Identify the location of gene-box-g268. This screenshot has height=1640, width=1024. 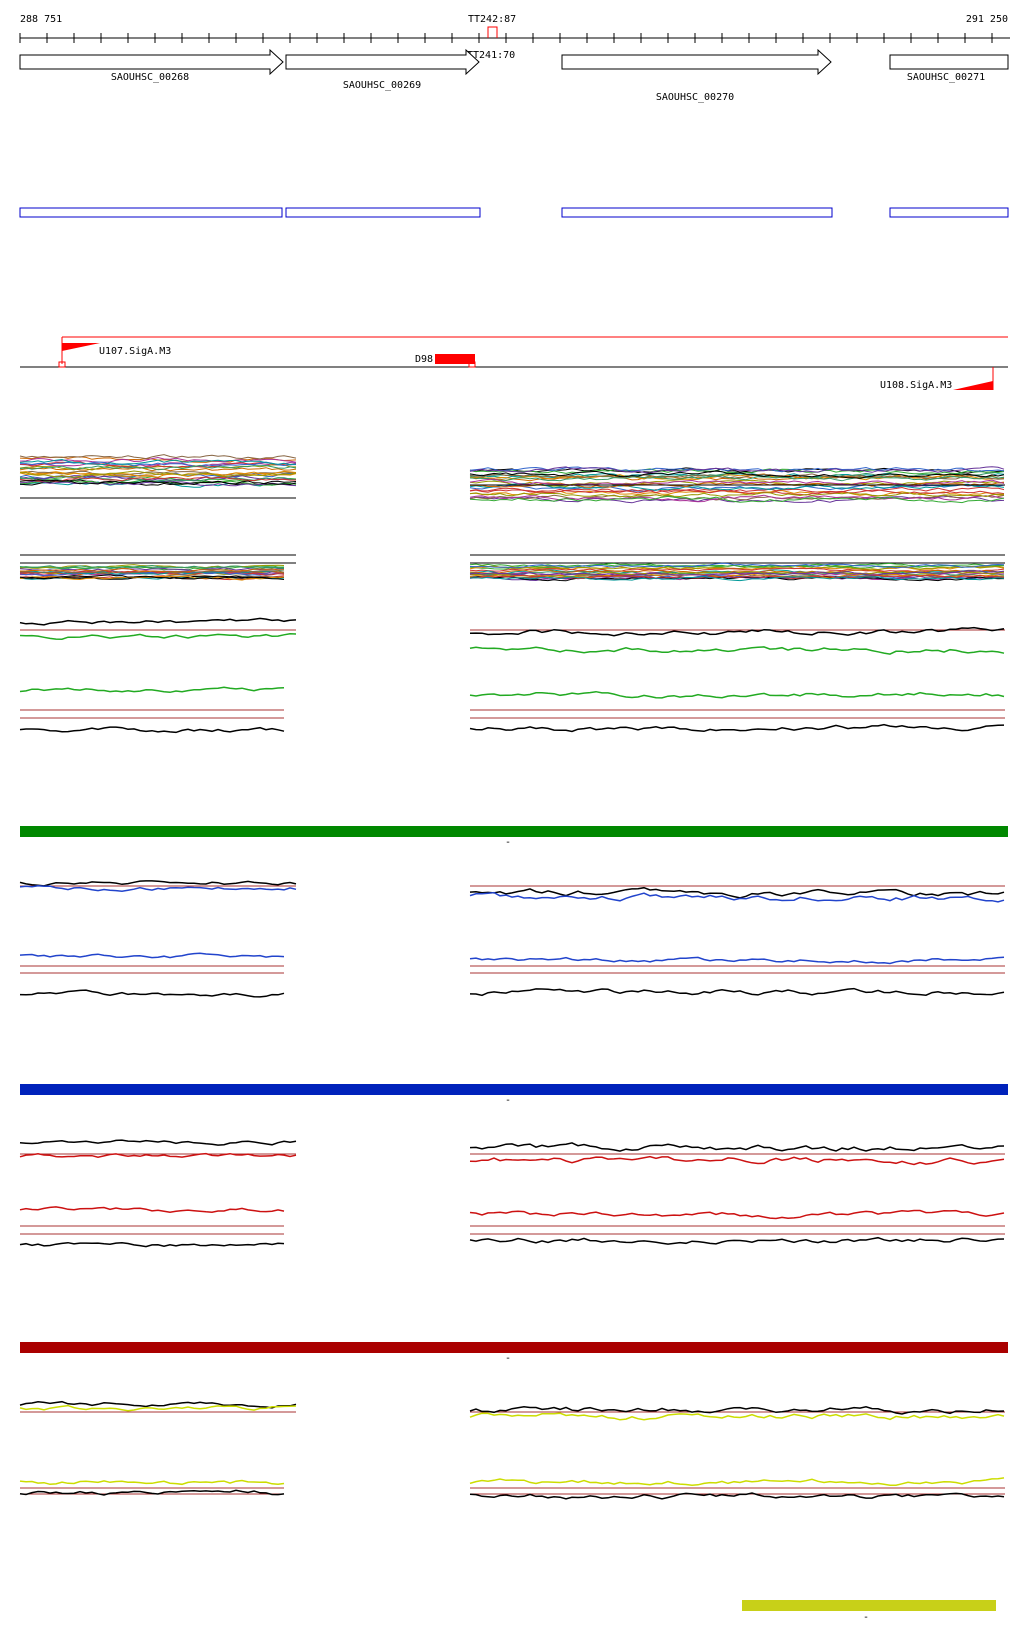
(151, 212).